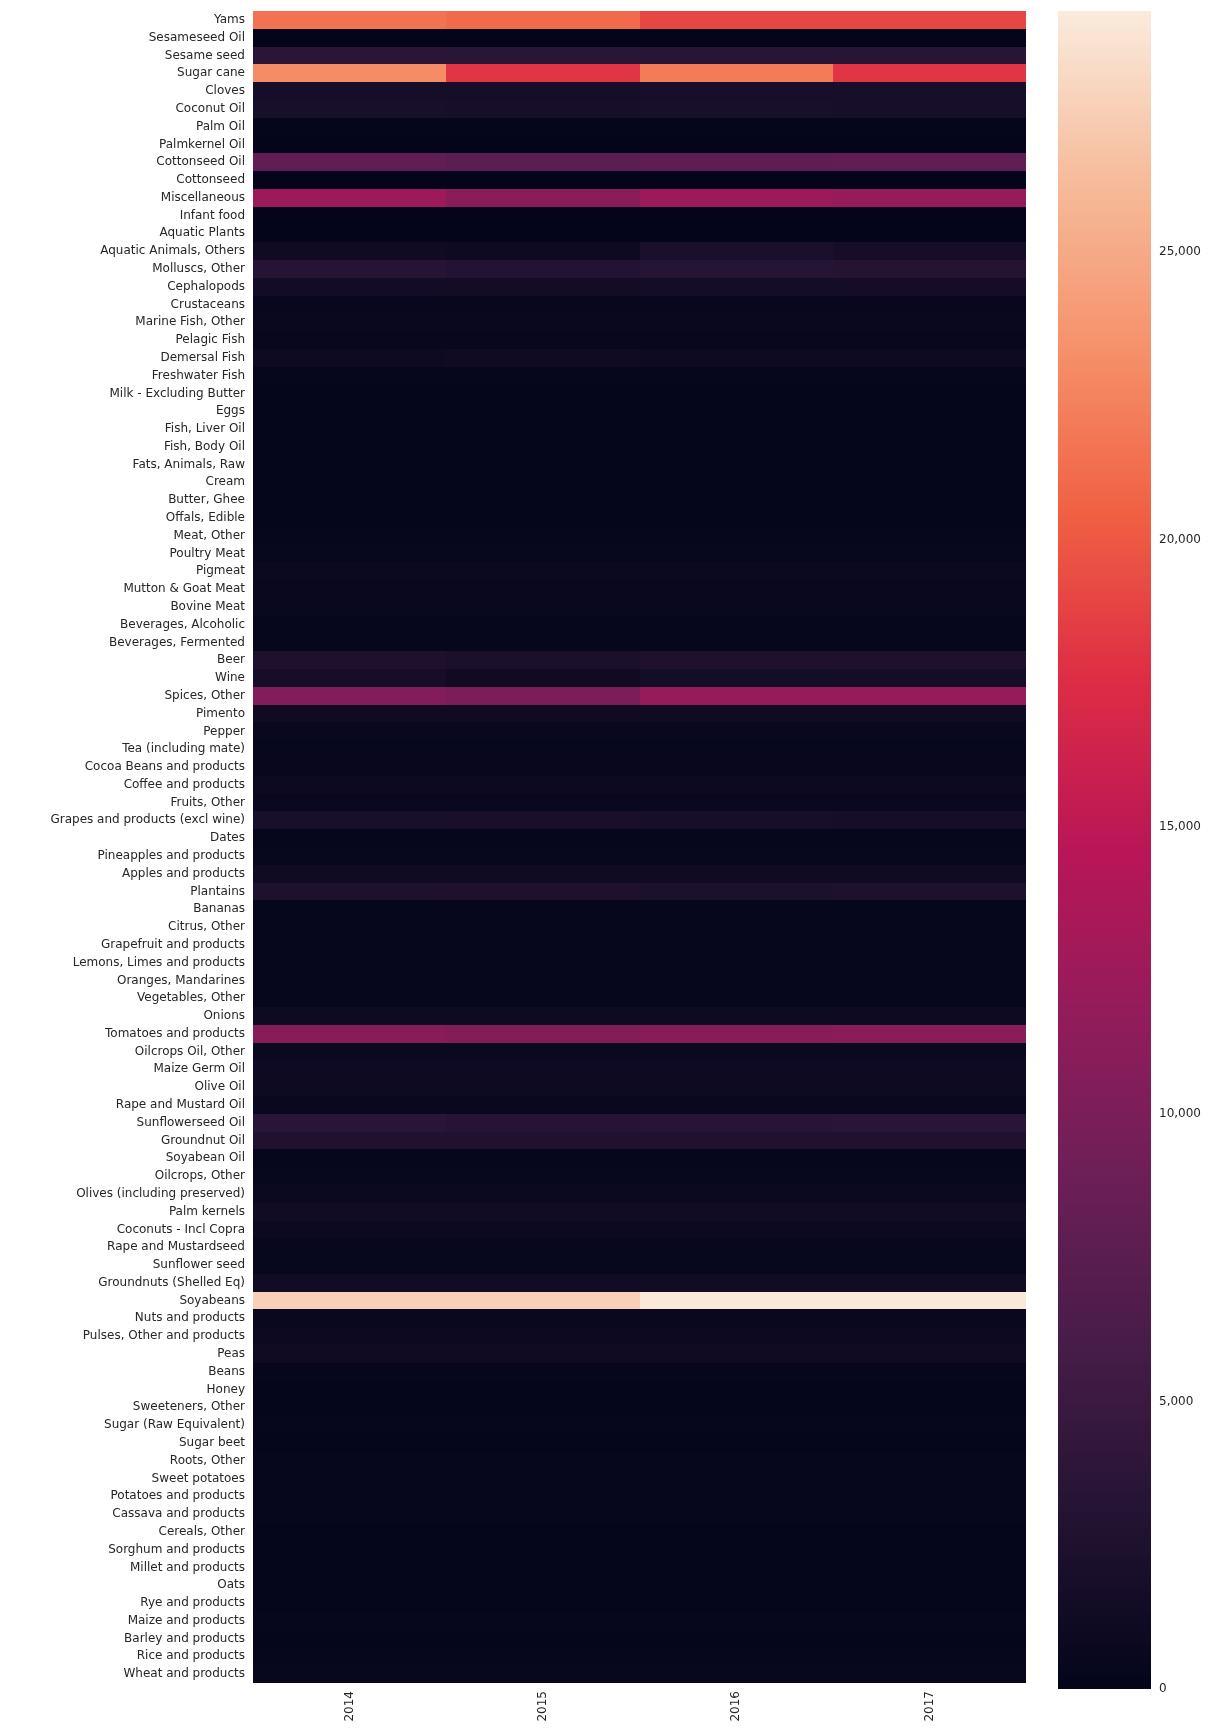 The width and height of the screenshot is (1218, 1729). Describe the element at coordinates (202, 232) in the screenshot. I see `y-tick-label: Aquatic Plants` at that location.